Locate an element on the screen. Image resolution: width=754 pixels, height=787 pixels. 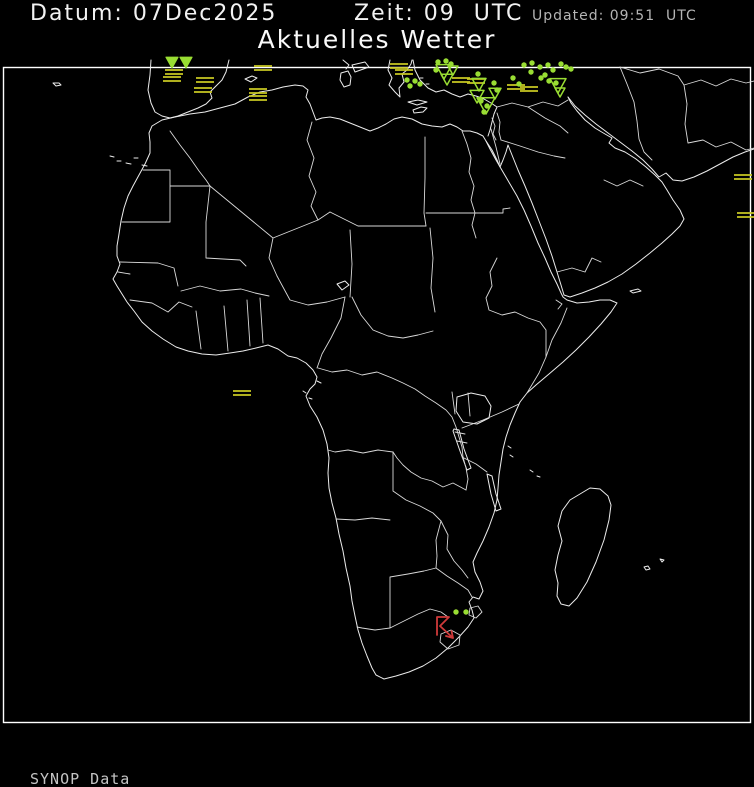
egypt-sudan-border is located at coordinates (468, 210).